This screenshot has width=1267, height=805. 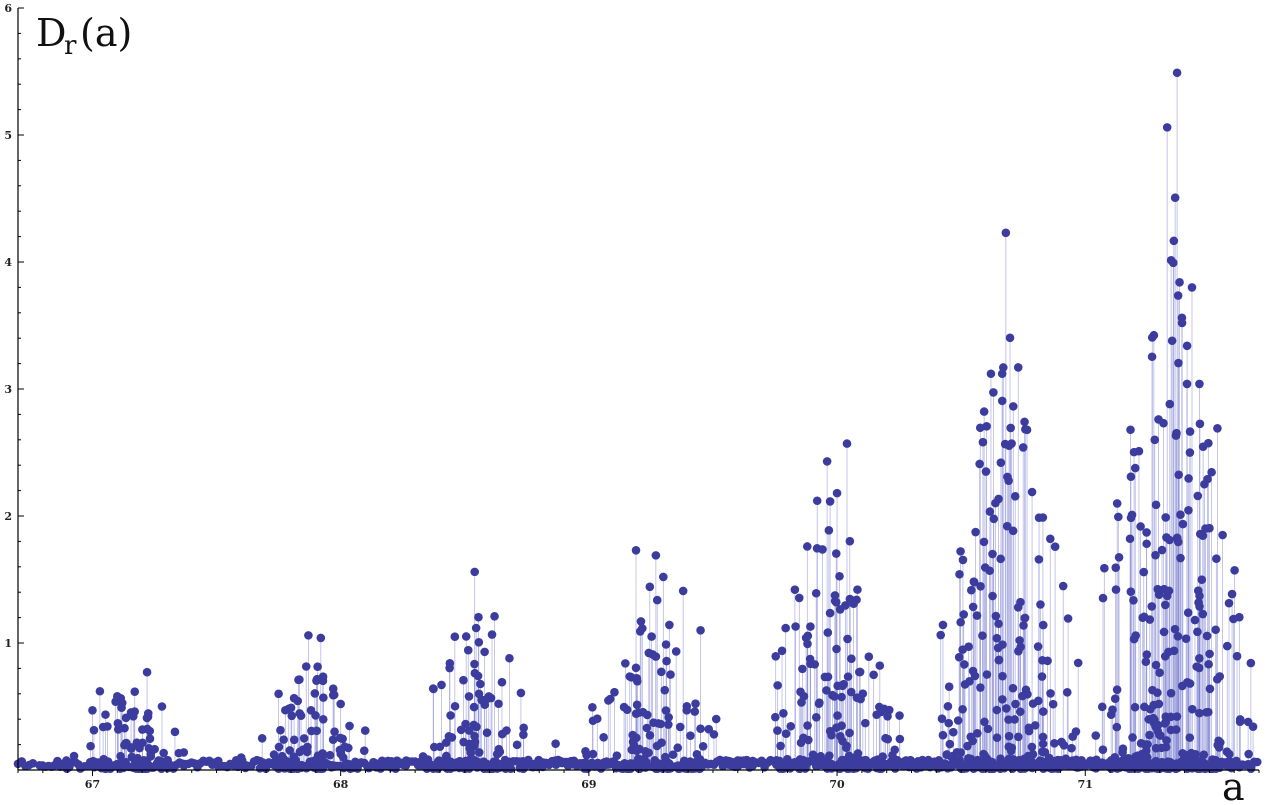 I want to click on x-tick-label: 67, so click(x=92, y=784).